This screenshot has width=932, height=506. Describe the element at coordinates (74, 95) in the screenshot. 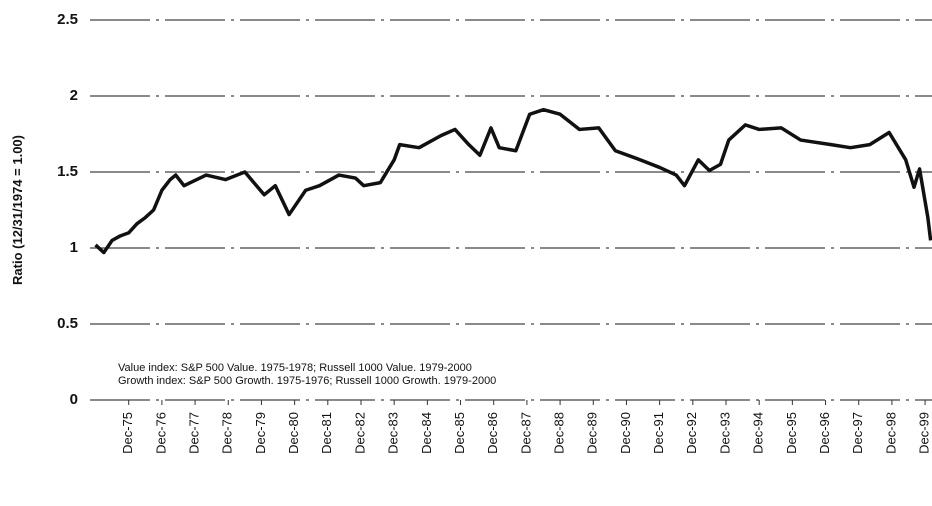

I see `y-tick-label: 2` at that location.